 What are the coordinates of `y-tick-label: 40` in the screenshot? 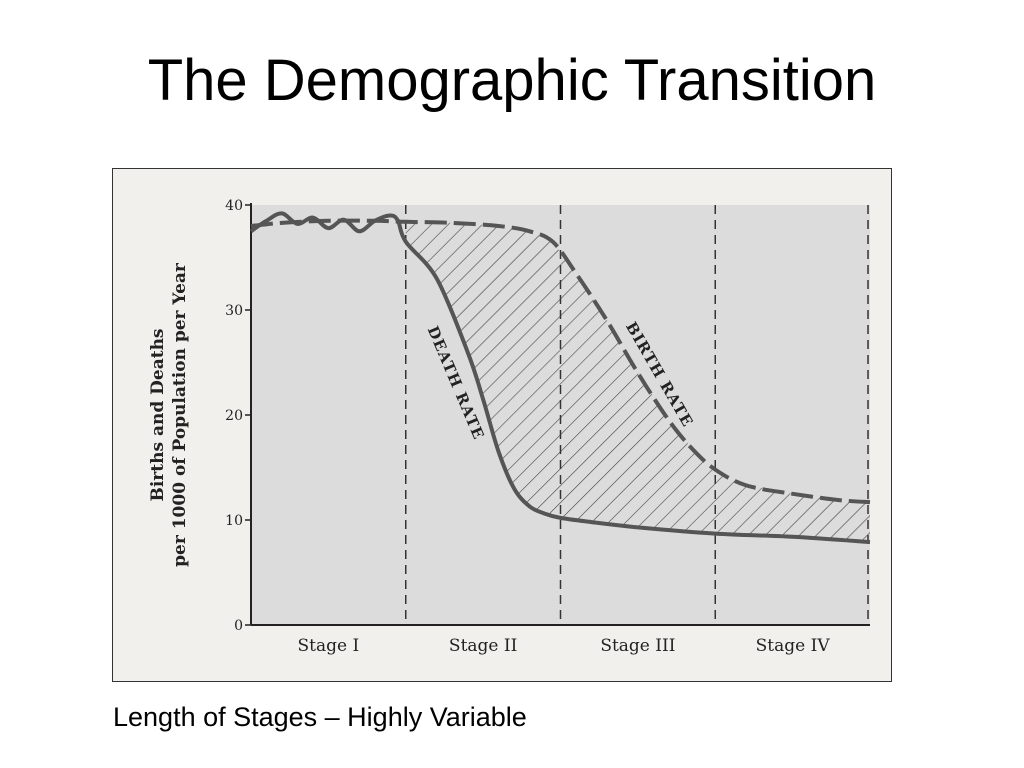 It's located at (234, 206).